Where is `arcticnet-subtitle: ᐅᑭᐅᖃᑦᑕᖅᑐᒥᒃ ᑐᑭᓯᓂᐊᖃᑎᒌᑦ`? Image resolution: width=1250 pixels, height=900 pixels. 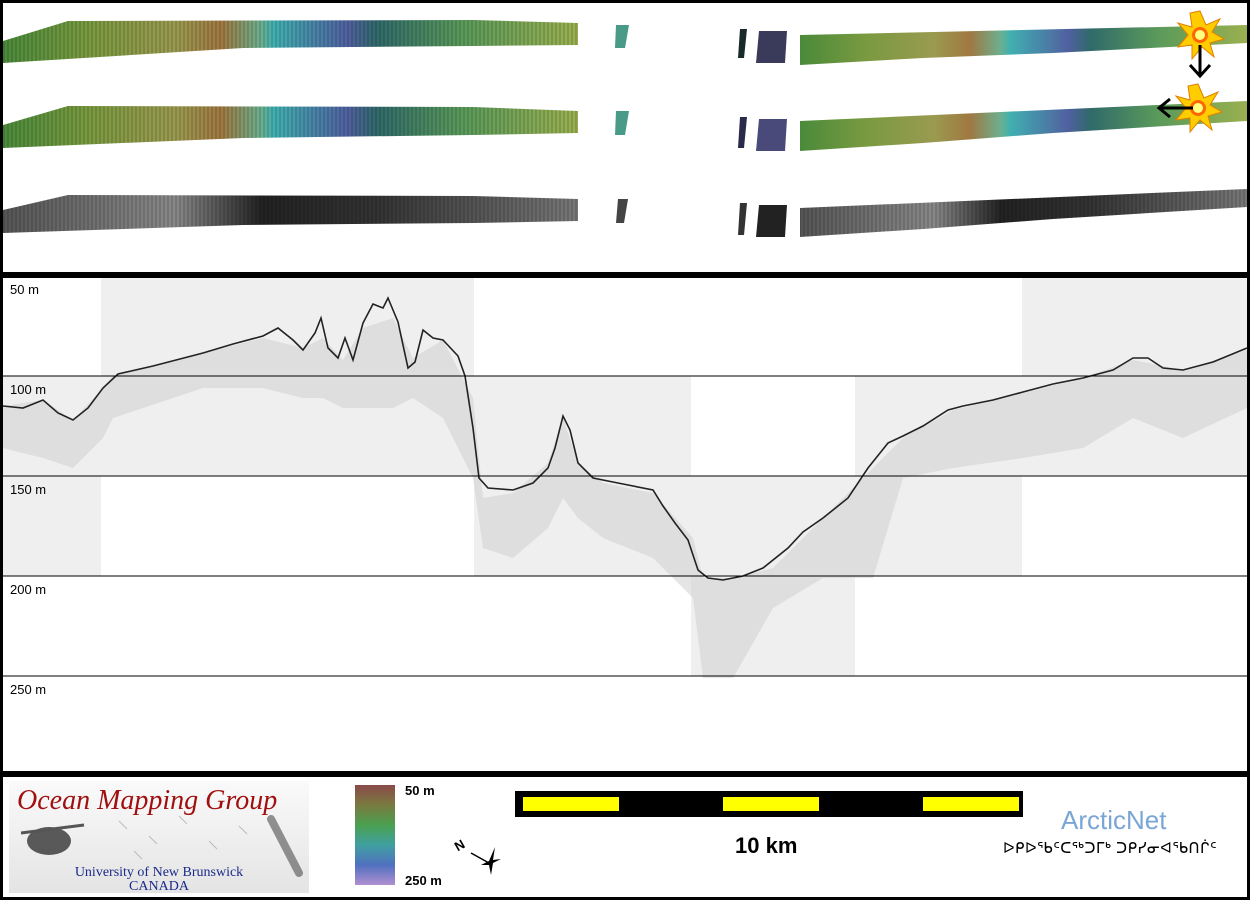
arcticnet-subtitle: ᐅᑭᐅᖃᑦᑕᖅᑐᒥᒃ ᑐᑭᓯᓂᐊᖃᑎᒌᑦ is located at coordinates (1110, 848).